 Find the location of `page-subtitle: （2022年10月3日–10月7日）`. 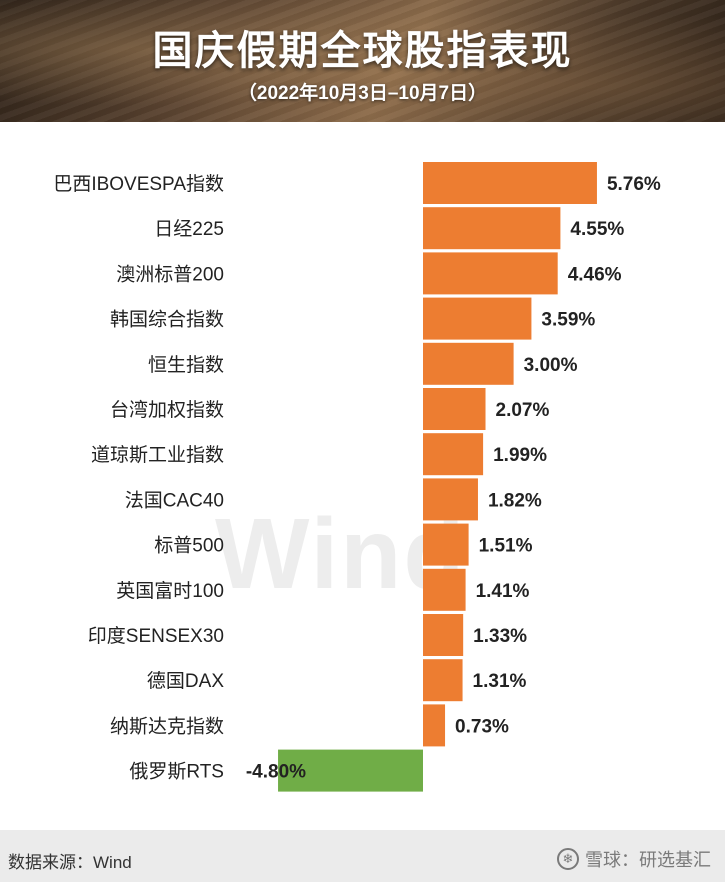

page-subtitle: （2022年10月3日–10月7日） is located at coordinates (362, 93).